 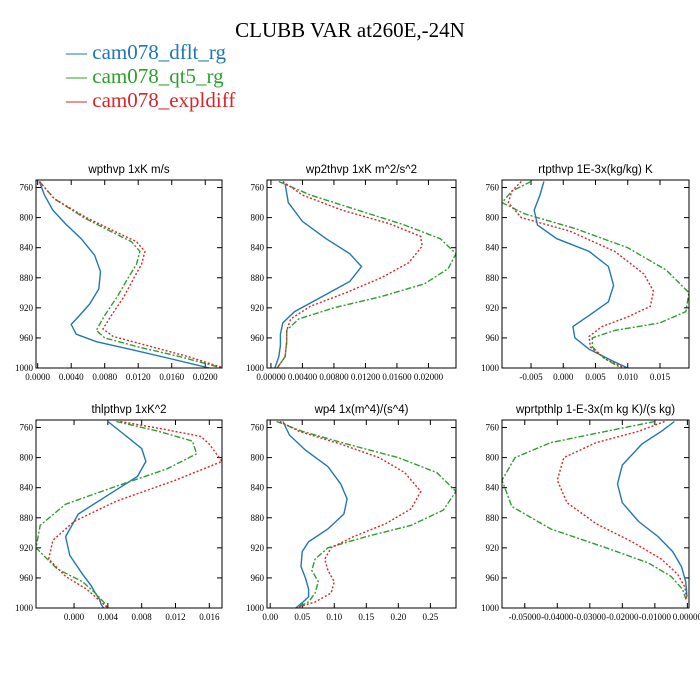 I want to click on x-tick-label: 0.008, so click(x=142, y=617).